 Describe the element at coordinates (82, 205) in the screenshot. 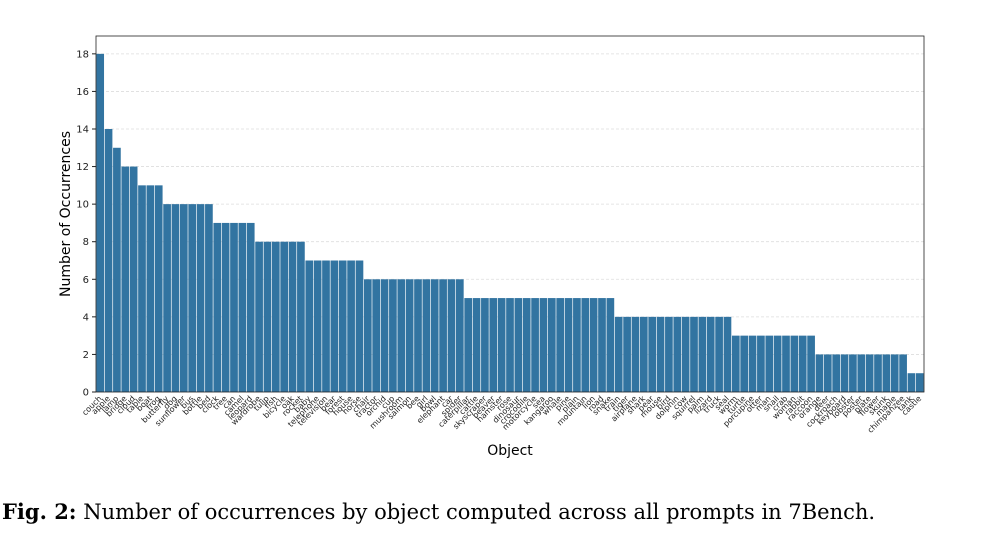

I see `y-tick-label: 10` at that location.